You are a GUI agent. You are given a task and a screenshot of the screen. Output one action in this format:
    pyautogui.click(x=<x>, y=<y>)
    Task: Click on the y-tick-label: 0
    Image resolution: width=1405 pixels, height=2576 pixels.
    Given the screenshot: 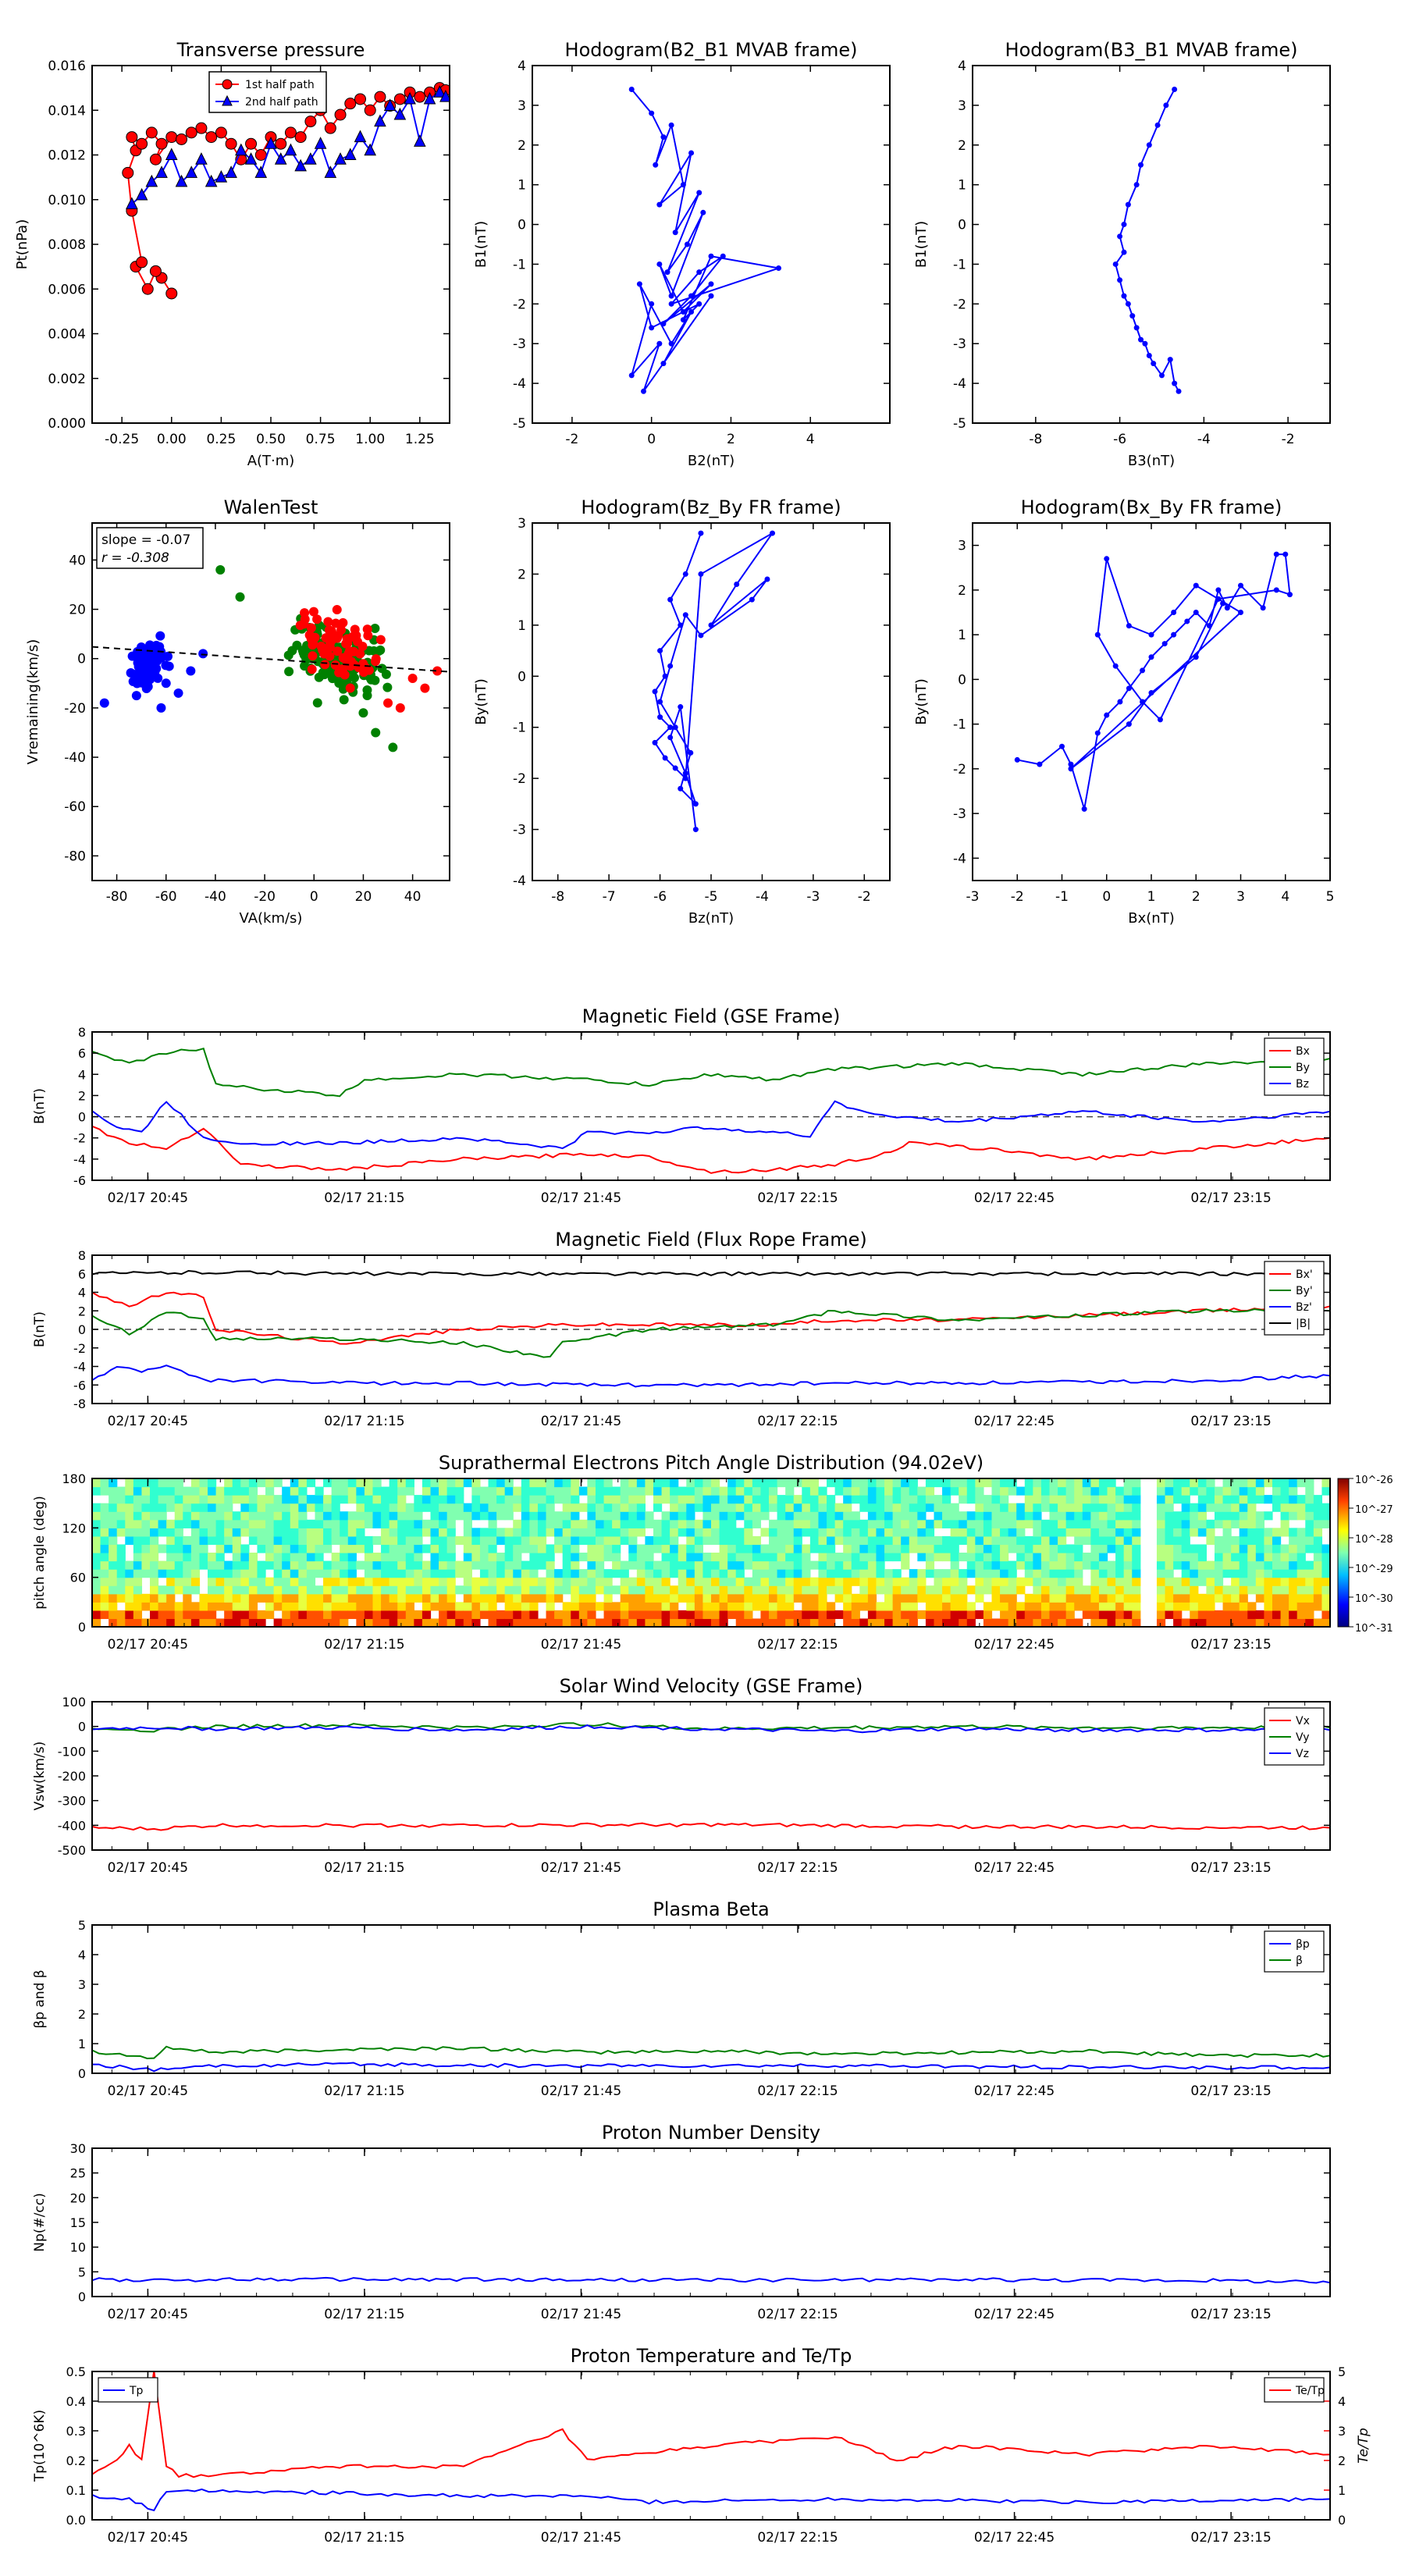 What is the action you would take?
    pyautogui.click(x=82, y=1329)
    